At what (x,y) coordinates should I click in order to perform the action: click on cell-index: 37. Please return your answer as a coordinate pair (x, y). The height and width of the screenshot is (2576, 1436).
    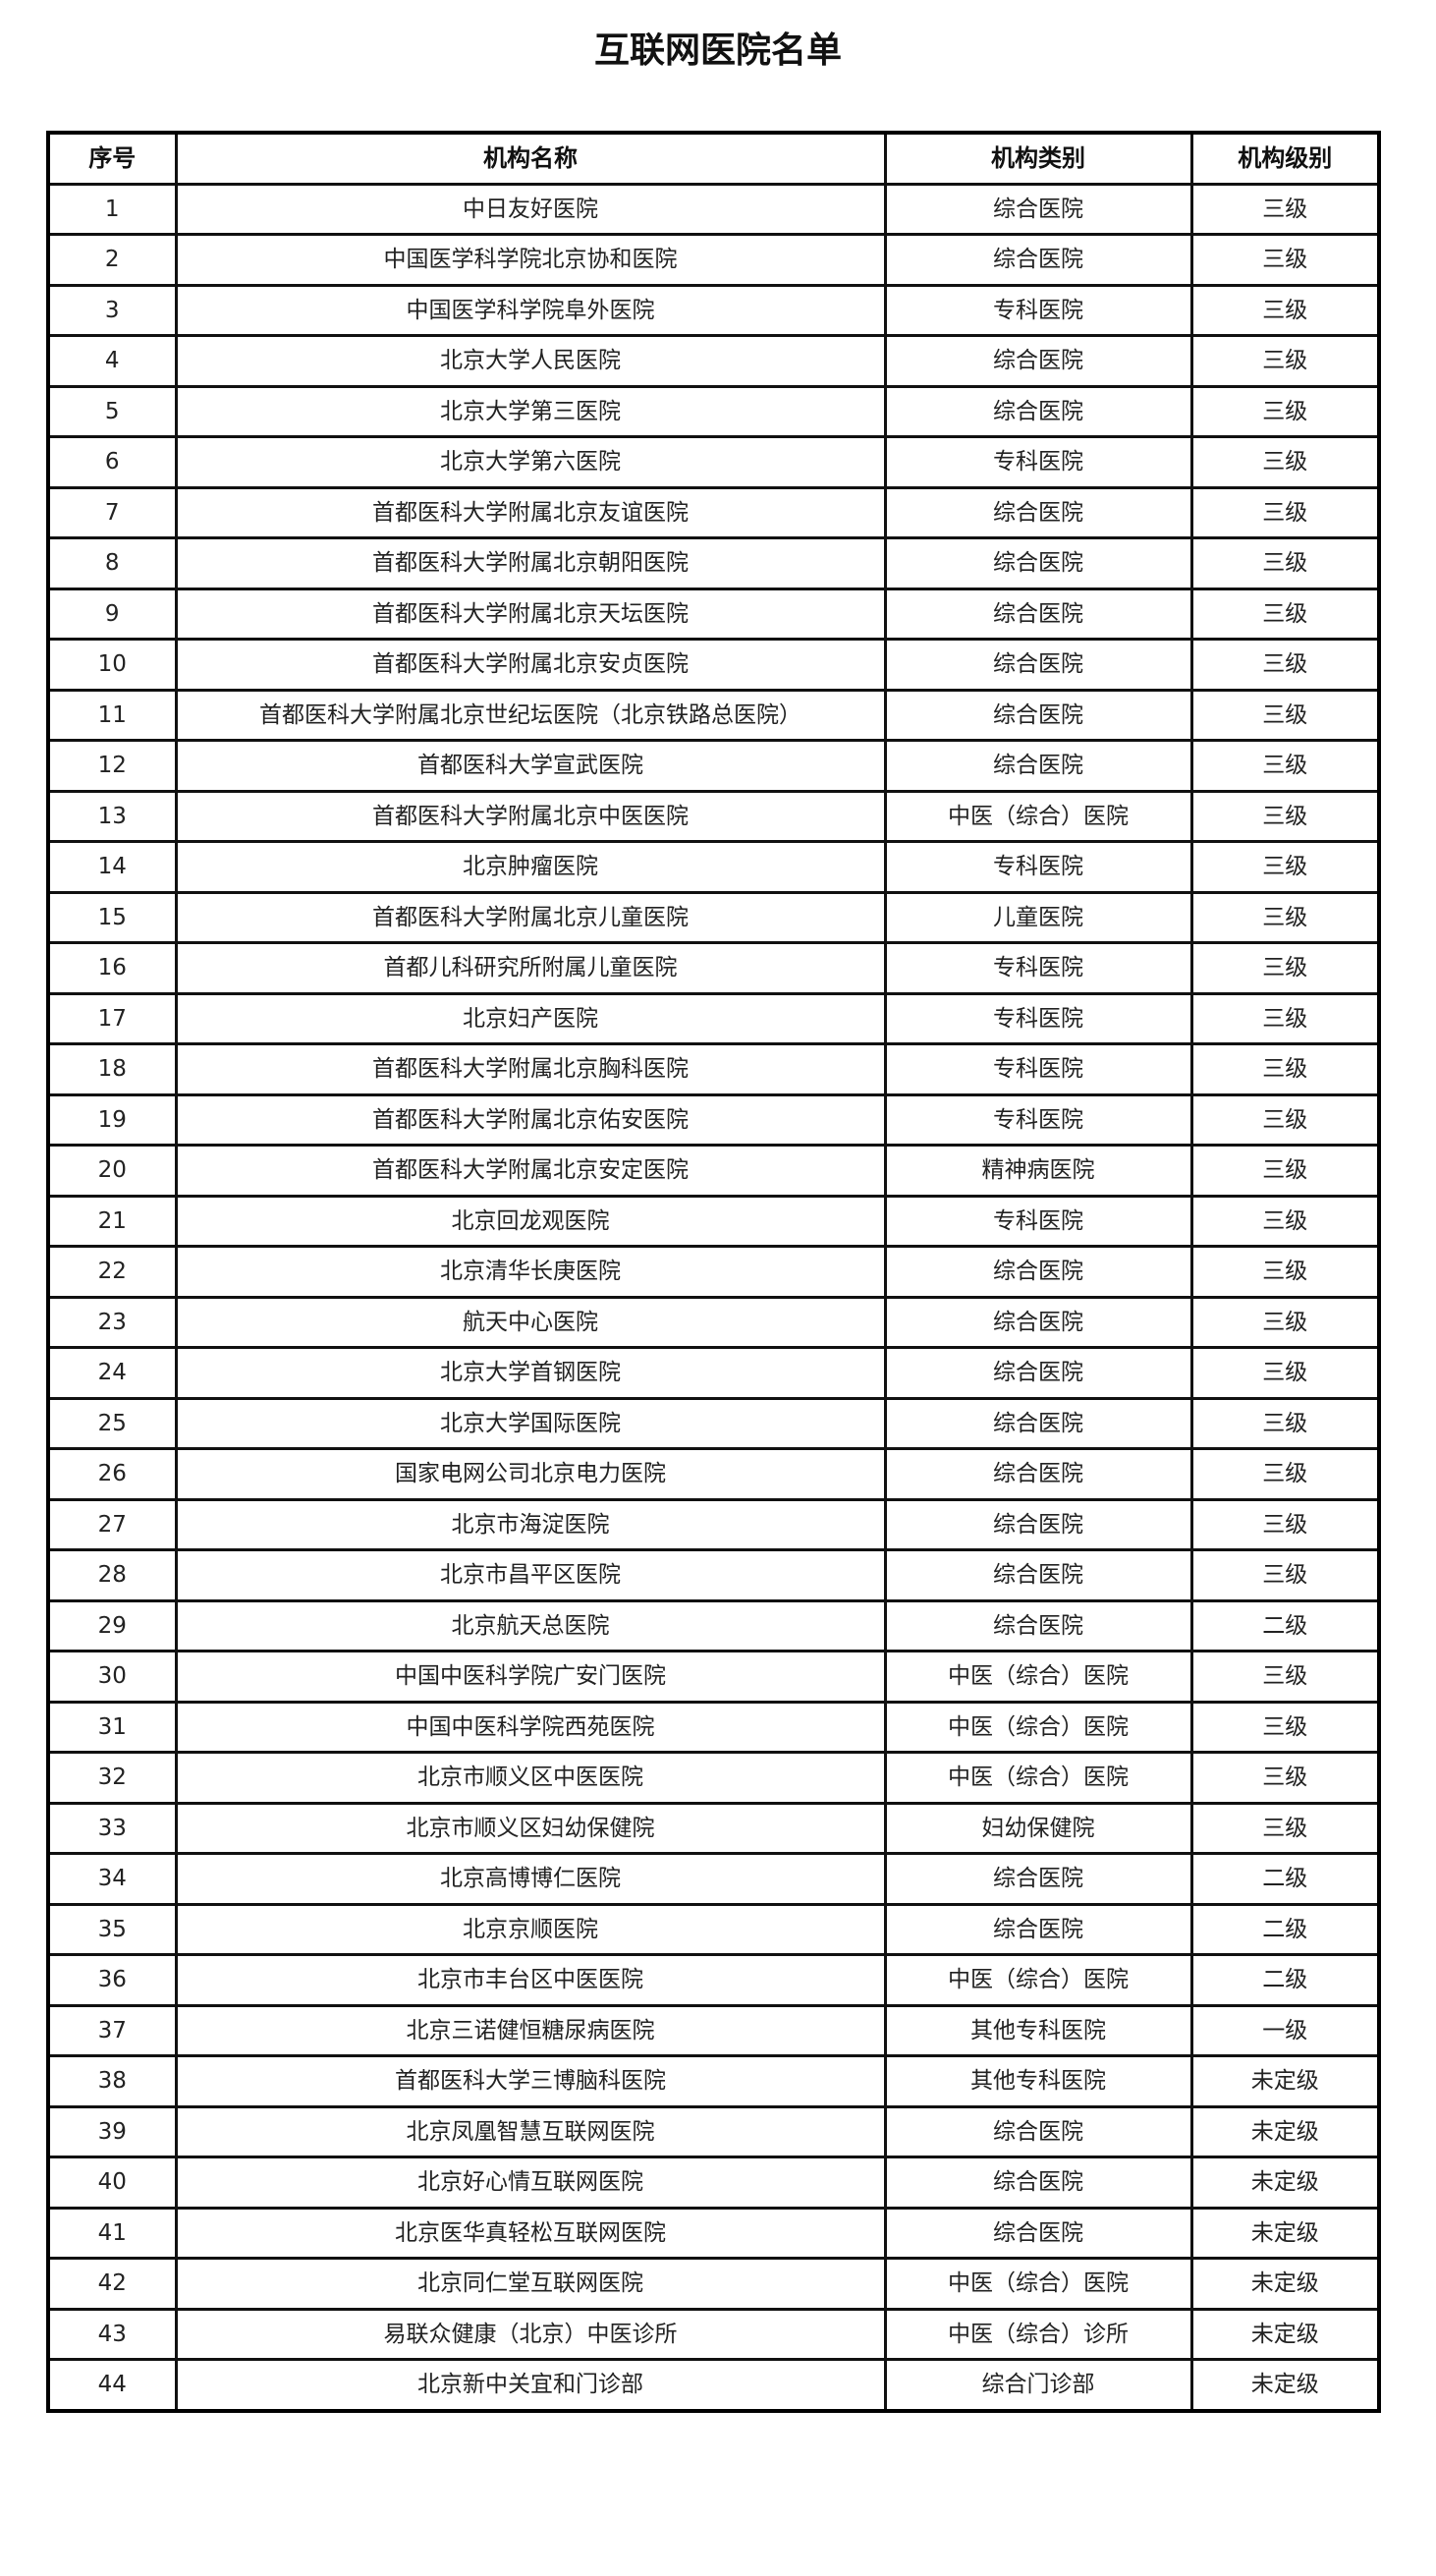
    Looking at the image, I should click on (112, 2030).